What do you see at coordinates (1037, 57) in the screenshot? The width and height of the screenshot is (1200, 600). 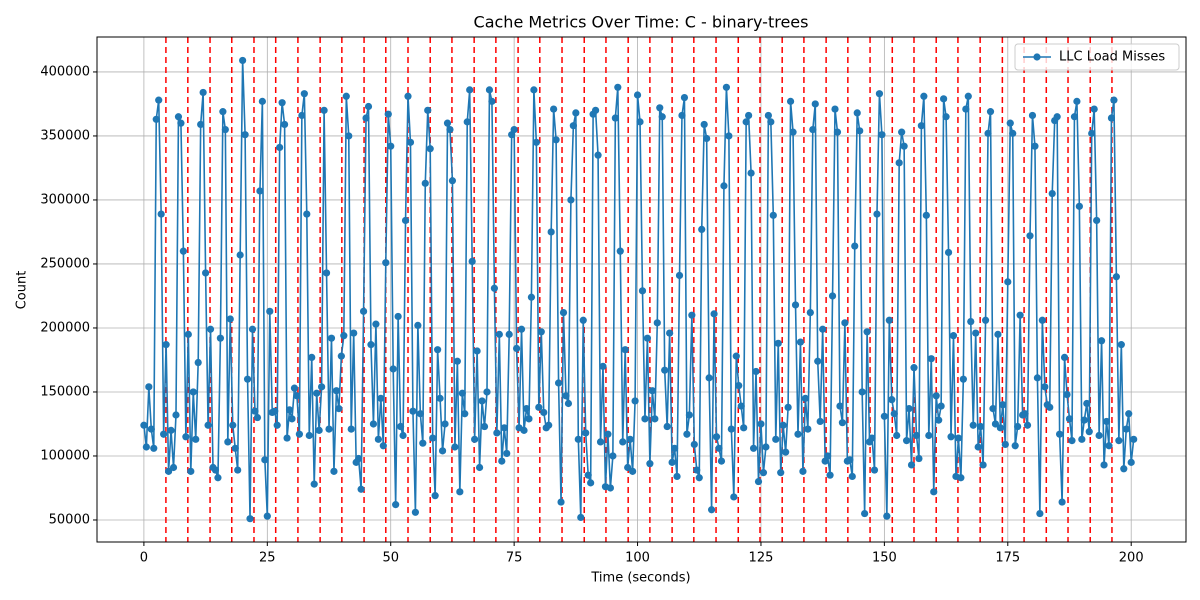 I see `legend-marker` at bounding box center [1037, 57].